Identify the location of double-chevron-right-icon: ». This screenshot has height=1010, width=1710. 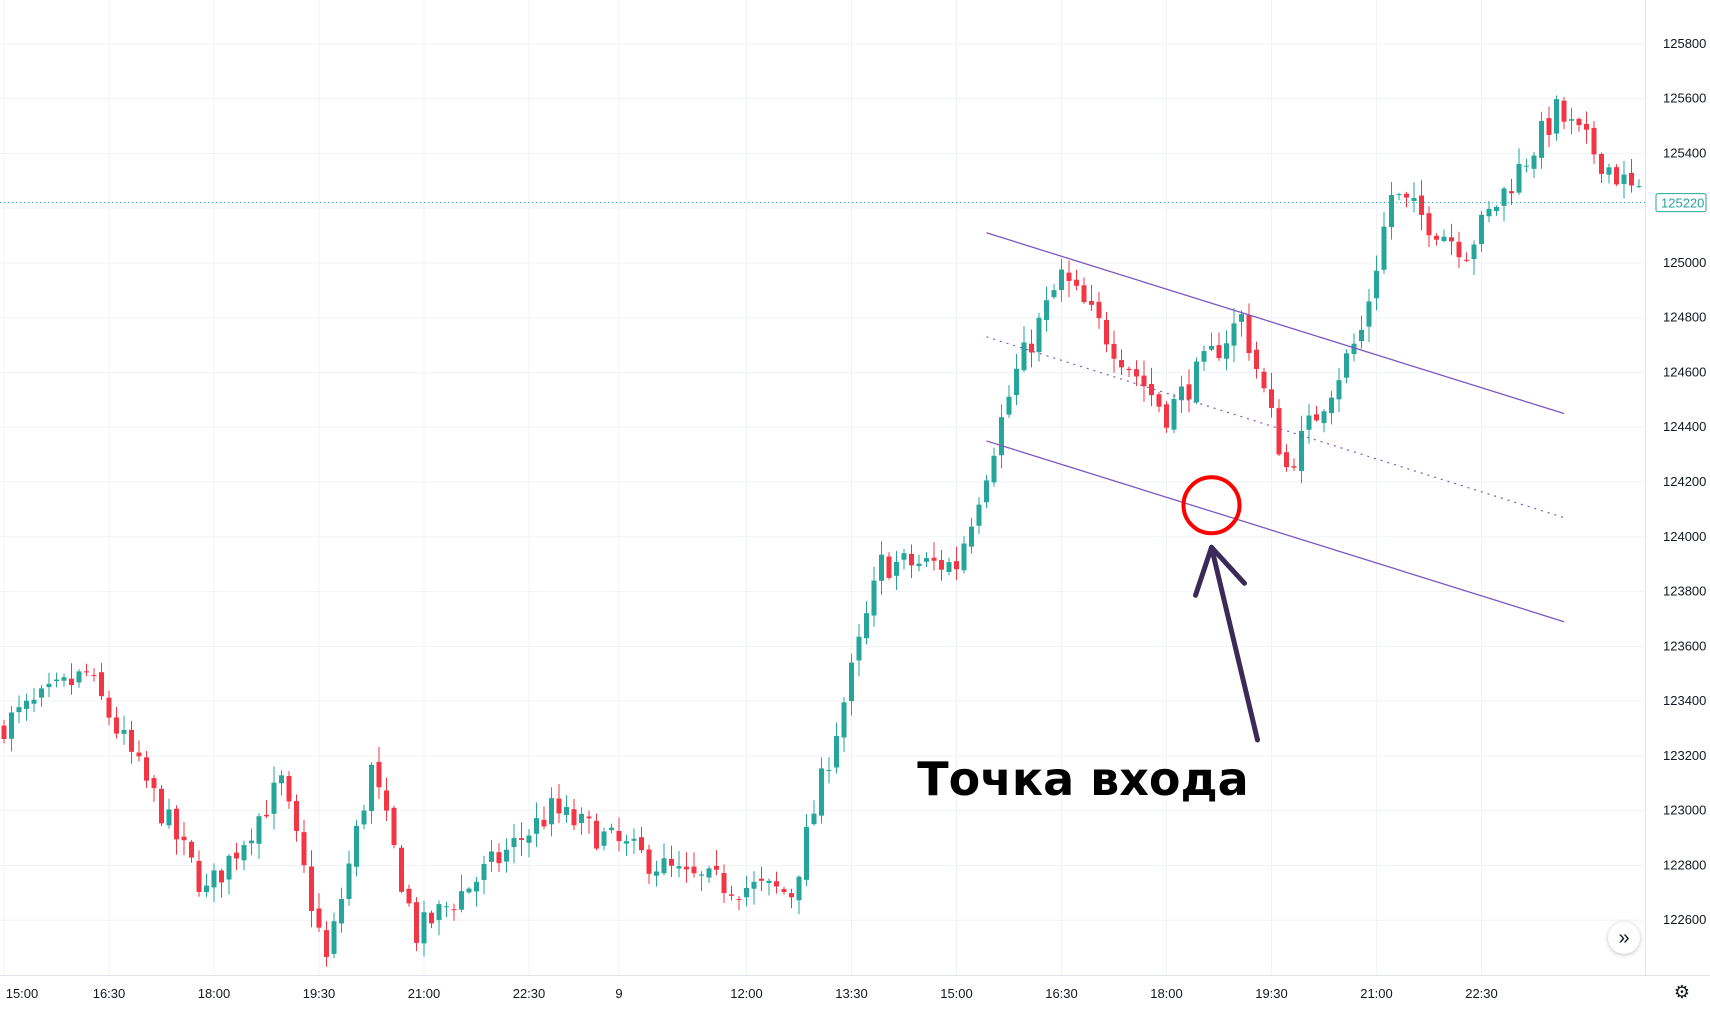
(1624, 937).